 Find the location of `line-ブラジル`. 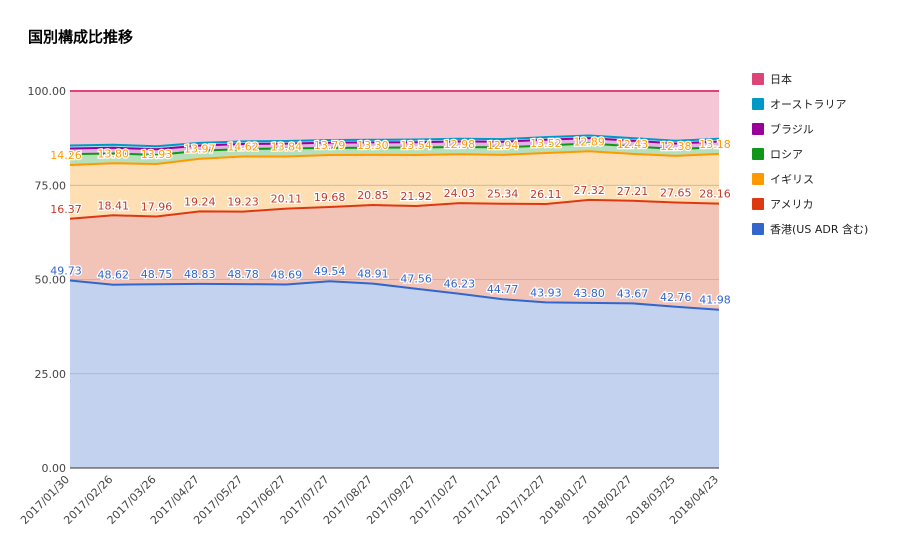

line-ブラジル is located at coordinates (394, 144).